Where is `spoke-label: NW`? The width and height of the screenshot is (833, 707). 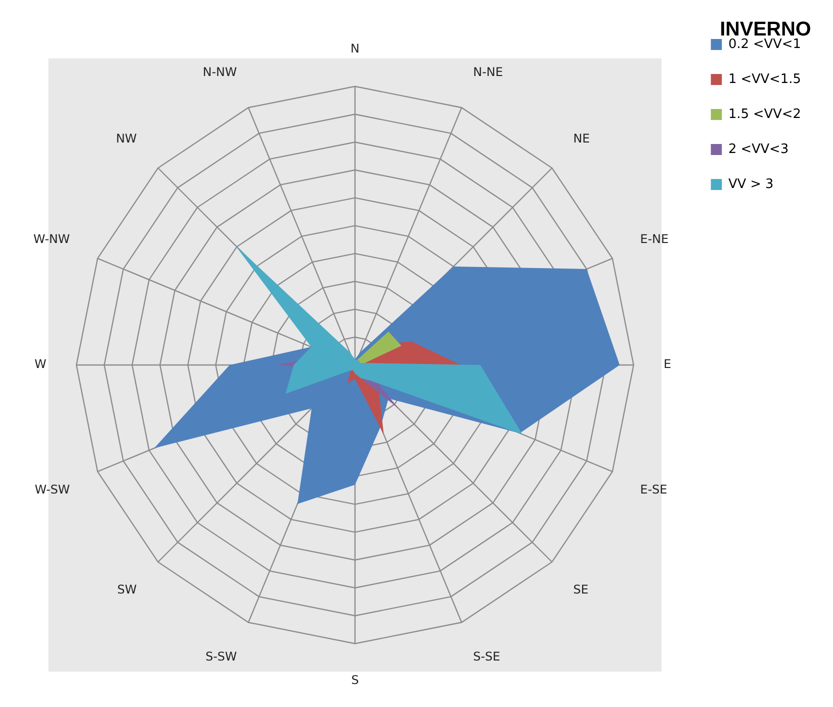
spoke-label: NW is located at coordinates (126, 139).